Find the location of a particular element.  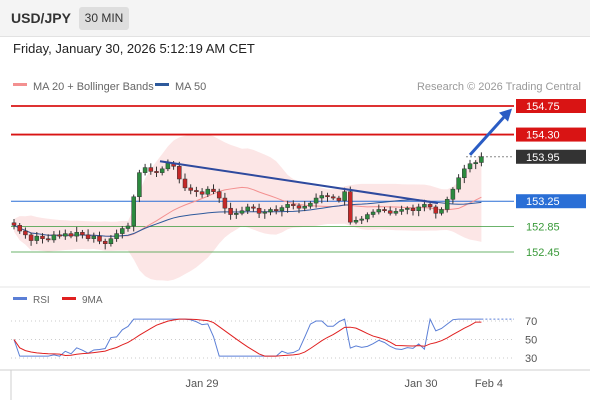

support-label: 152.85 is located at coordinates (543, 228).